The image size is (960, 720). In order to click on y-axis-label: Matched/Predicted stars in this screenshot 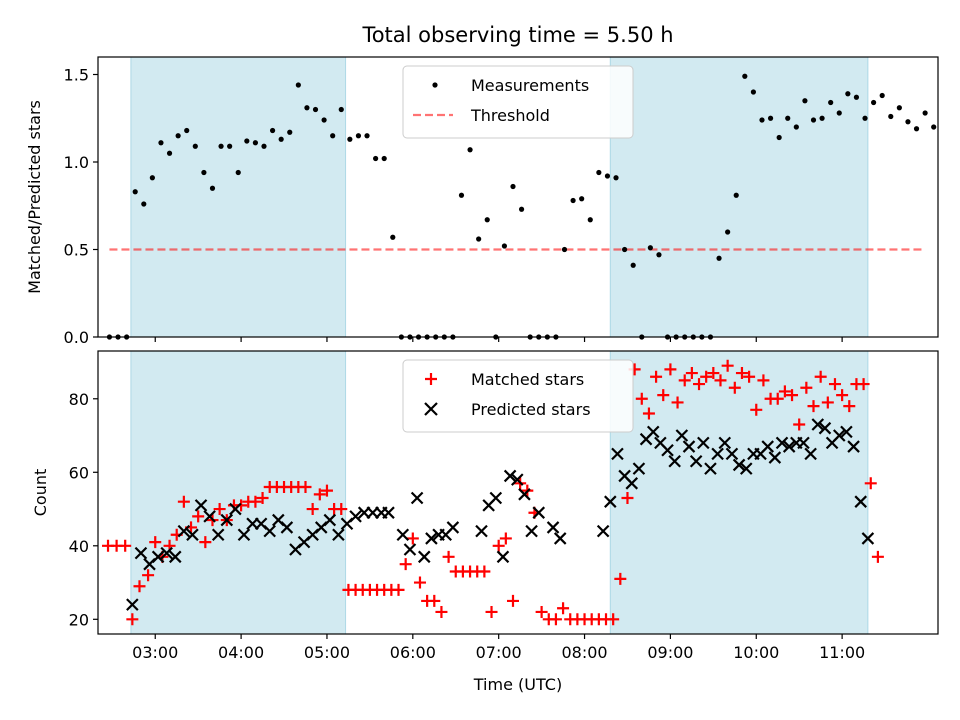, I will do `click(34, 197)`.